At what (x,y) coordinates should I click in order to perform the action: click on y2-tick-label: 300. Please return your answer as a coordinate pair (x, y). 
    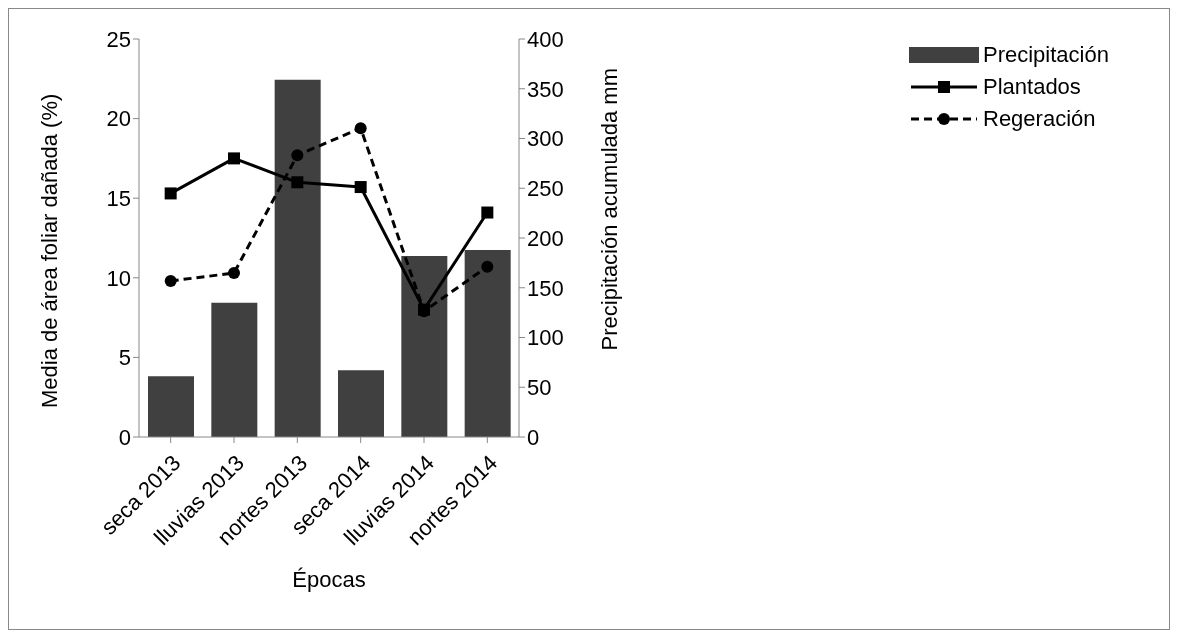
    Looking at the image, I should click on (545, 139).